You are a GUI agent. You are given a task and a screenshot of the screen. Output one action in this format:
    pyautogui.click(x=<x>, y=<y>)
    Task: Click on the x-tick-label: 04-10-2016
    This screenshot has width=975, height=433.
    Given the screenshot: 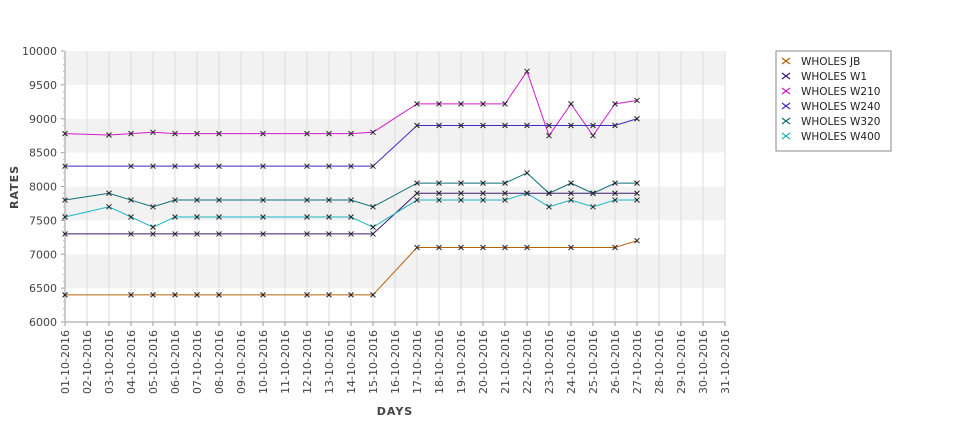 What is the action you would take?
    pyautogui.click(x=131, y=362)
    